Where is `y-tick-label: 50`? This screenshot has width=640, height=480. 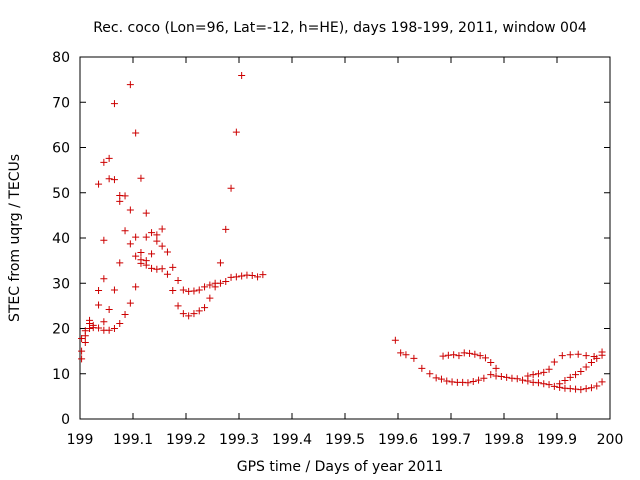 y-tick-label: 50 is located at coordinates (61, 194).